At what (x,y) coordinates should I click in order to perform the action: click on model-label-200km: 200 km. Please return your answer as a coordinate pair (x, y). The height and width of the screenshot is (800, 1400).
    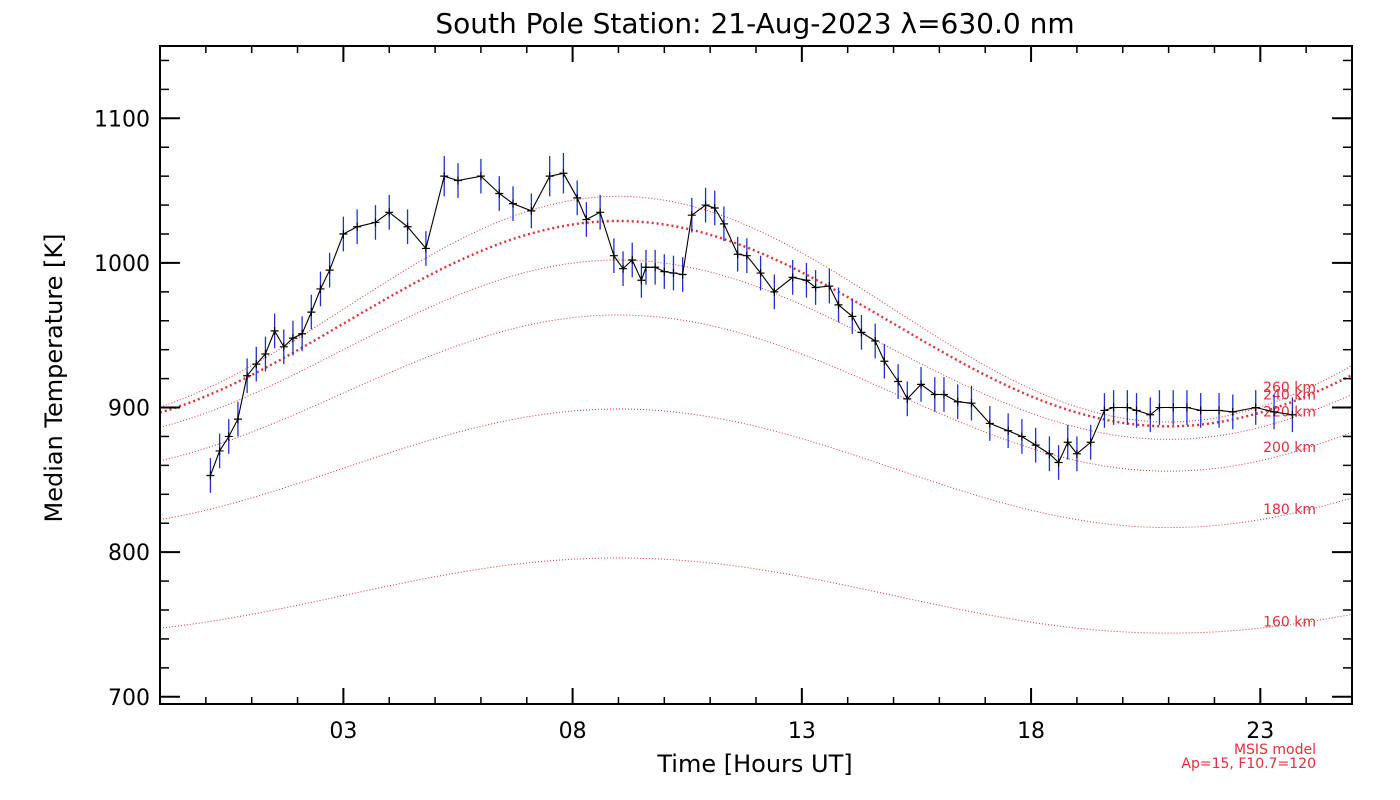
    Looking at the image, I should click on (1289, 448).